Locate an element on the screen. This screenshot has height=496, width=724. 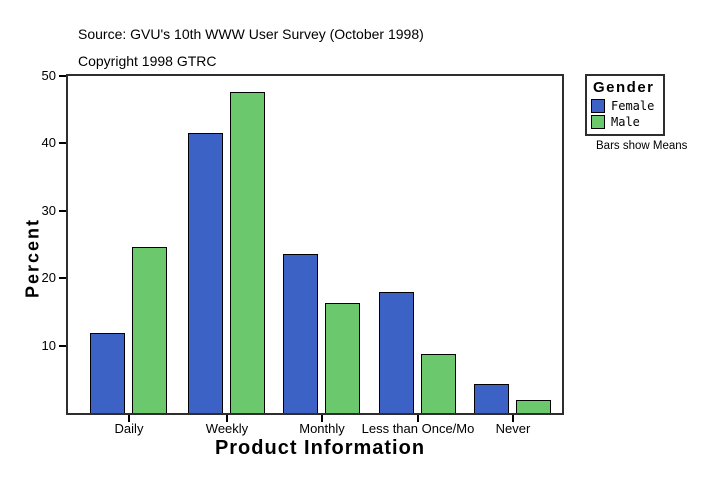
bar-male-weekly is located at coordinates (247, 252).